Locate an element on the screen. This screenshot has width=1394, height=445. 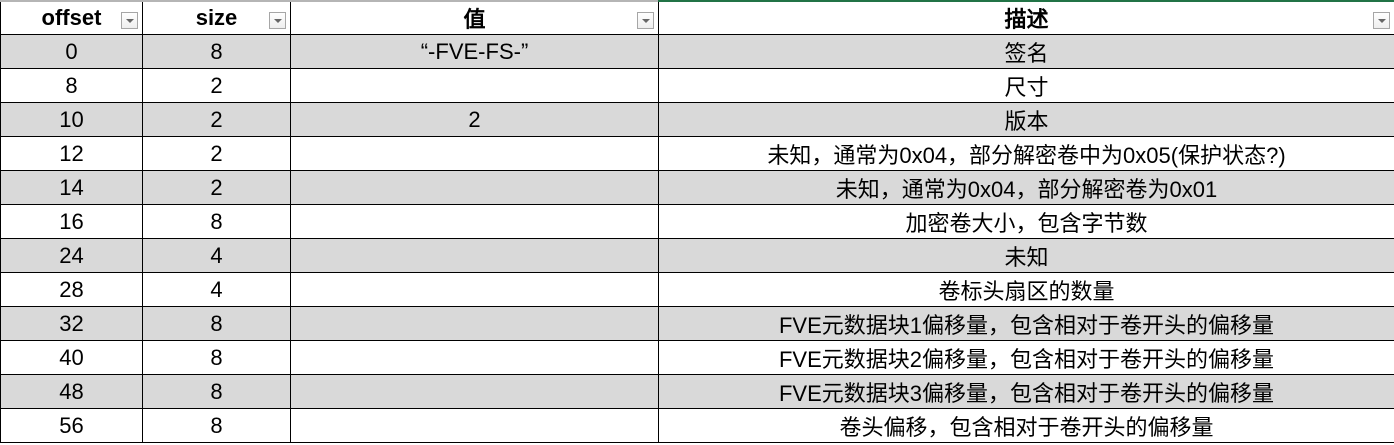
table-row: 56 8 卷头偏移，包含相对于卷开头的偏移量 is located at coordinates (697, 425).